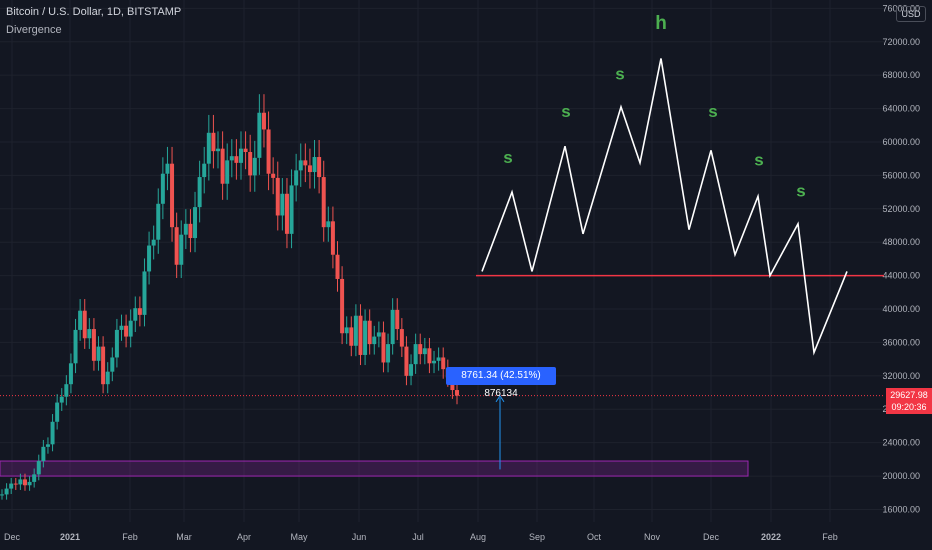 This screenshot has height=550, width=932. Describe the element at coordinates (901, 42) in the screenshot. I see `y-tick-label: 72000.00` at that location.